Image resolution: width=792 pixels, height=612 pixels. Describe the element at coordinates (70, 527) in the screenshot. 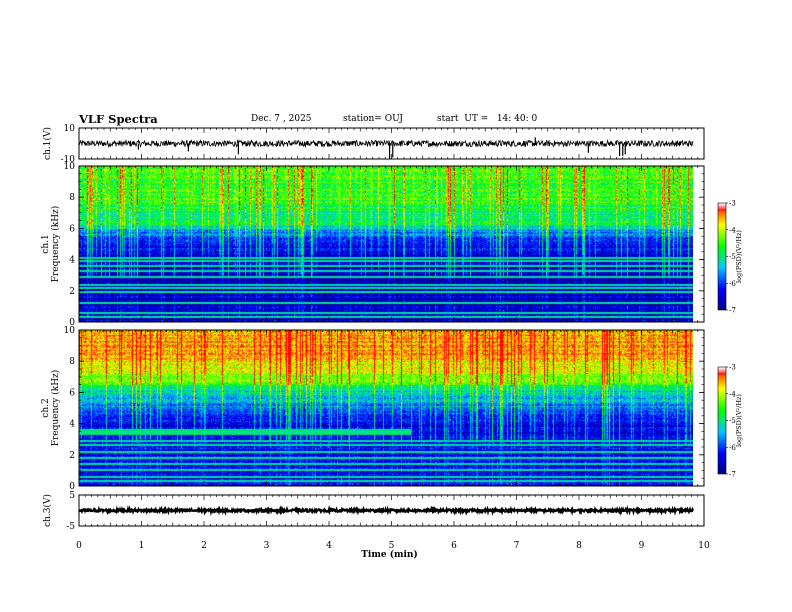

I see `y-tick-label-ch3-waveform: -5` at that location.